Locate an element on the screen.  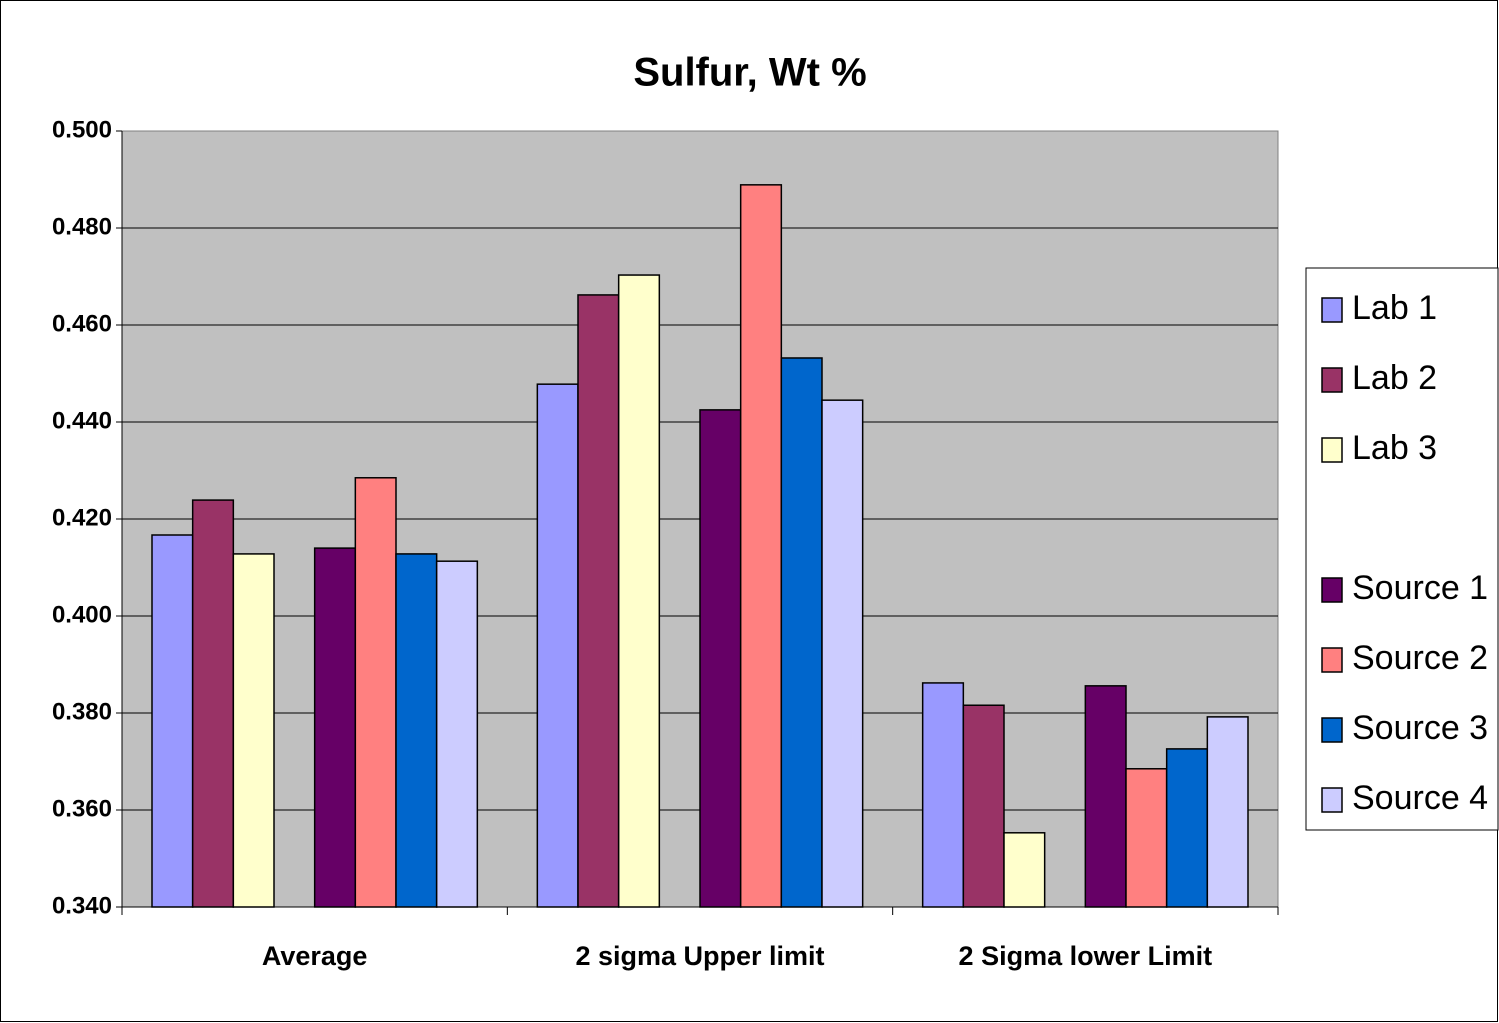
x-tick-label: 2 sigma Upper limit is located at coordinates (699, 956).